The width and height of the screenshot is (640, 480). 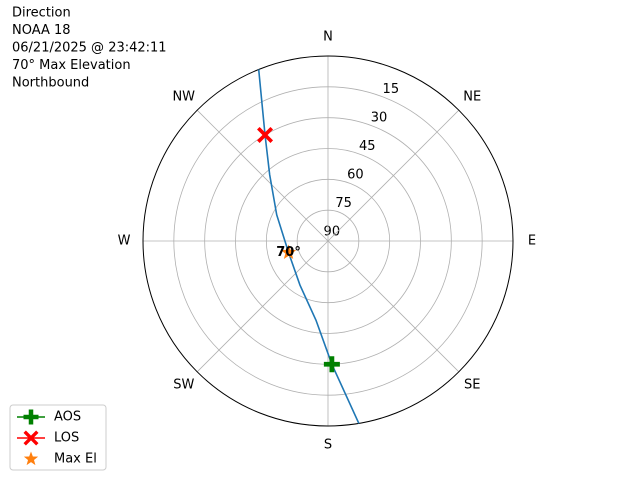 I want to click on title-line: 70° Max Elevation, so click(x=71, y=65).